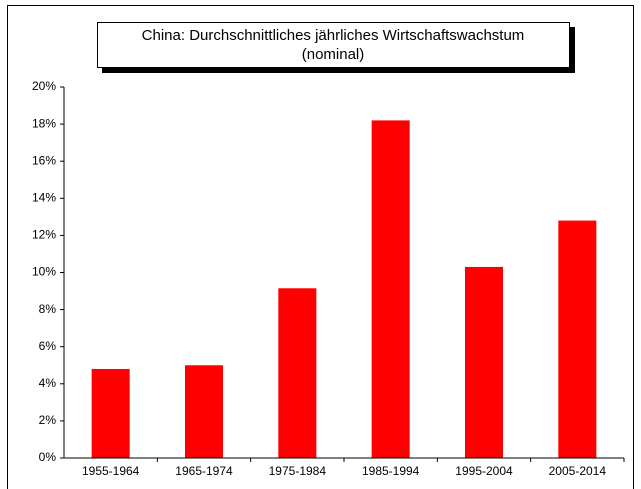 Image resolution: width=641 pixels, height=489 pixels. I want to click on chart-subtitle: (nominal), so click(333, 54).